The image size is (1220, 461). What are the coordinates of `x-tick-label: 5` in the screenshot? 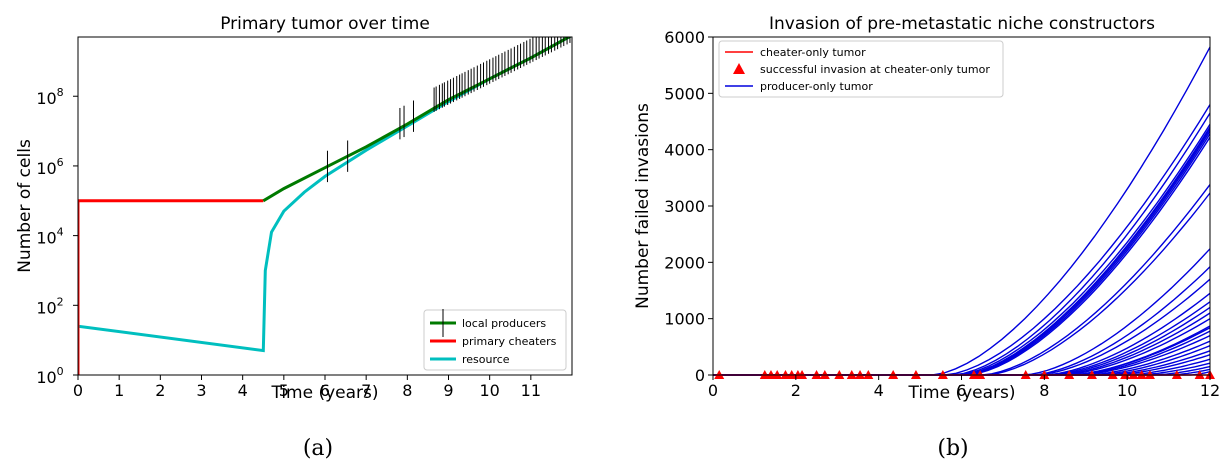 It's located at (284, 390).